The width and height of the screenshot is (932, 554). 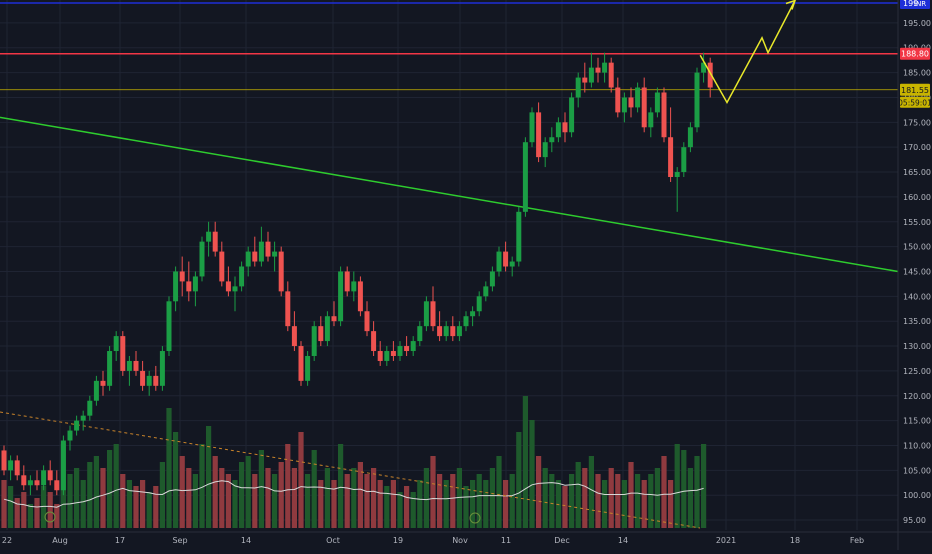 What do you see at coordinates (917, 346) in the screenshot?
I see `y-tick-label: 130.00` at bounding box center [917, 346].